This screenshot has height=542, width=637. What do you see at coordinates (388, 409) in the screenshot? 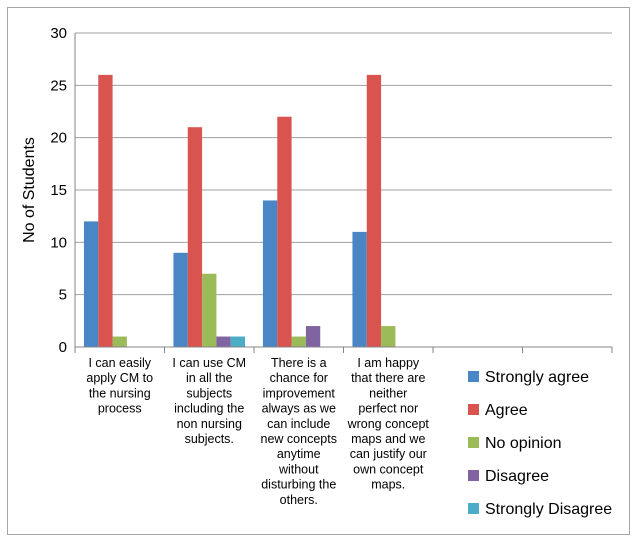
I see `x-category-label: perfect nor` at bounding box center [388, 409].